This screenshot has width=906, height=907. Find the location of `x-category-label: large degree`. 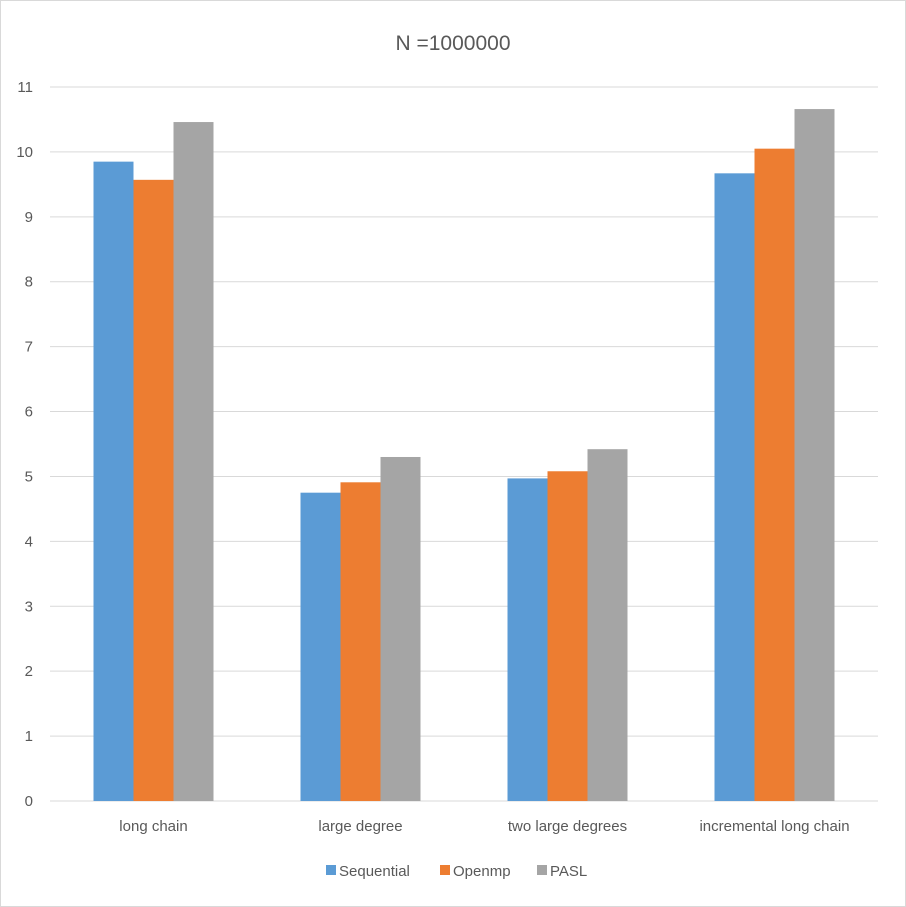

x-category-label: large degree is located at coordinates (360, 826).